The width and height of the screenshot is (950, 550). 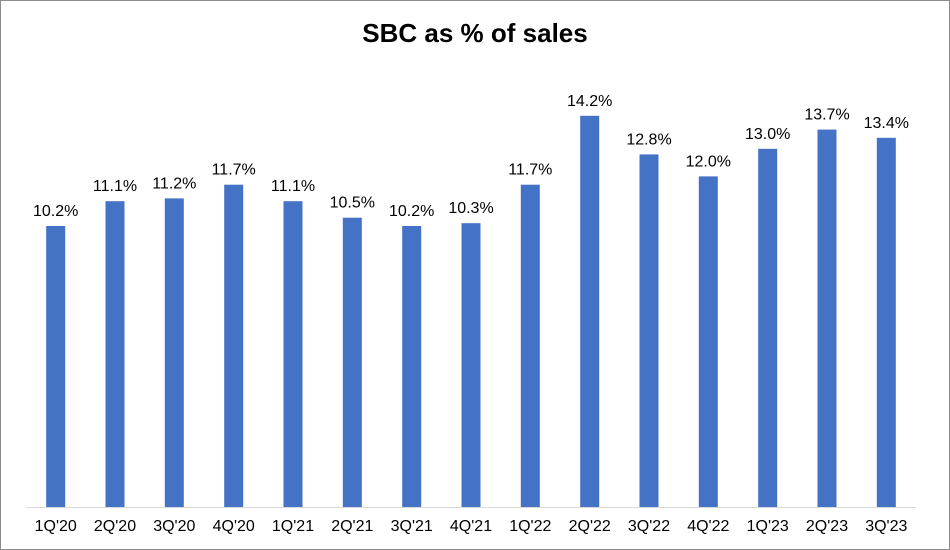 What do you see at coordinates (590, 526) in the screenshot?
I see `x-tick-label-9: 2Q'22` at bounding box center [590, 526].